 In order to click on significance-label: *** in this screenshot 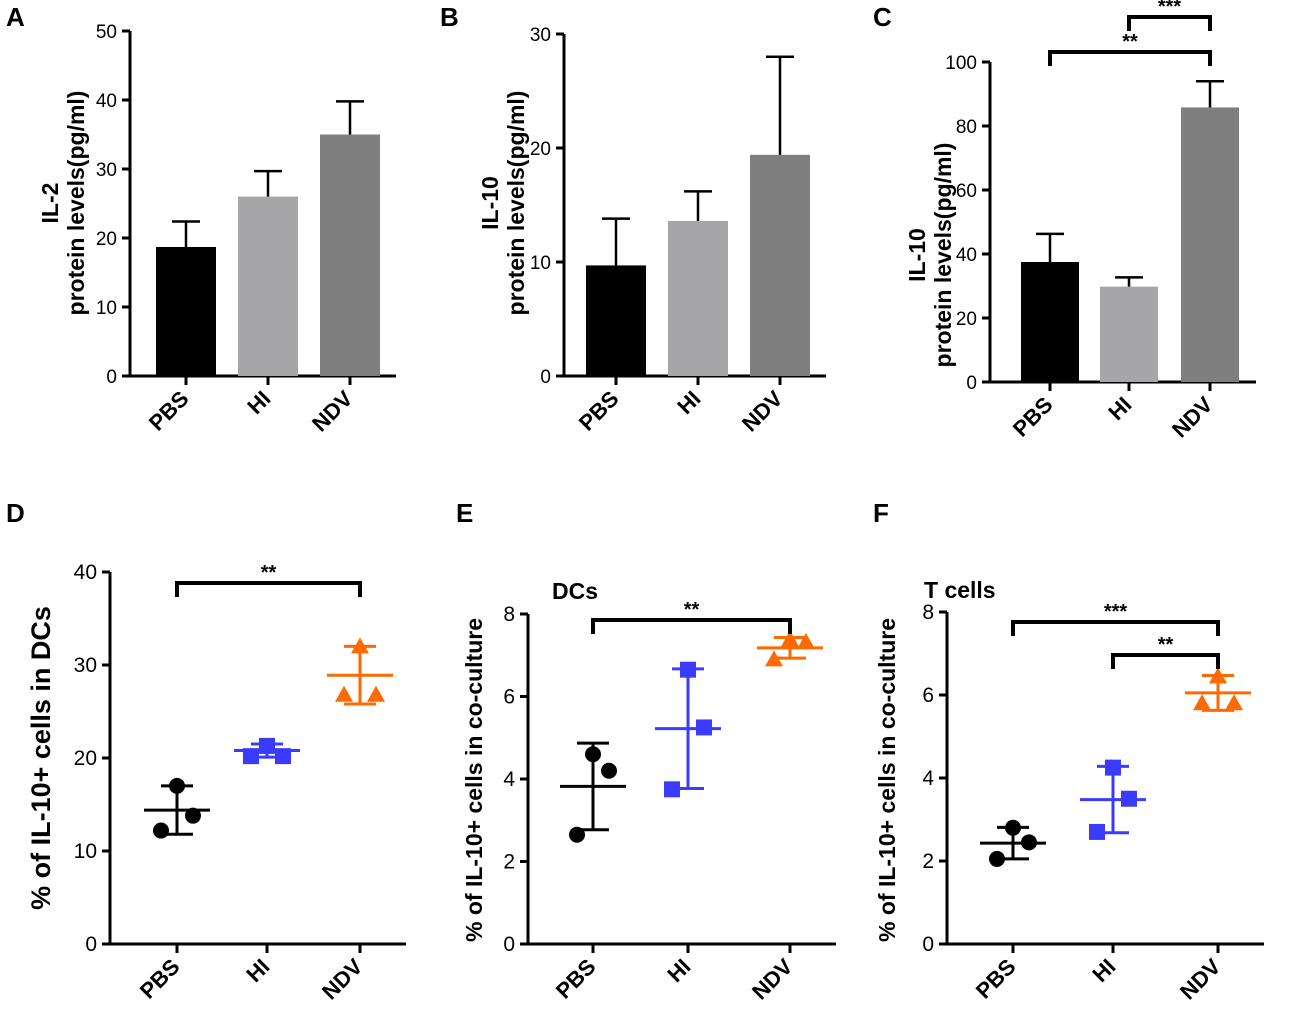, I will do `click(1170, 9)`.